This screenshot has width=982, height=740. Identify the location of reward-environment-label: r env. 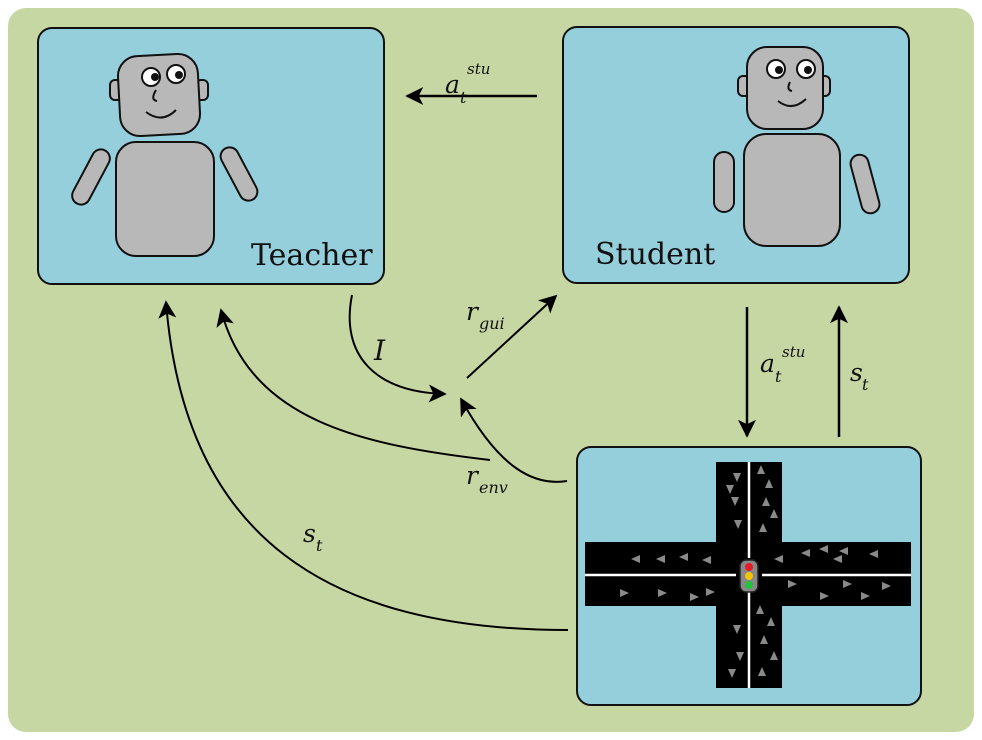
(487, 479).